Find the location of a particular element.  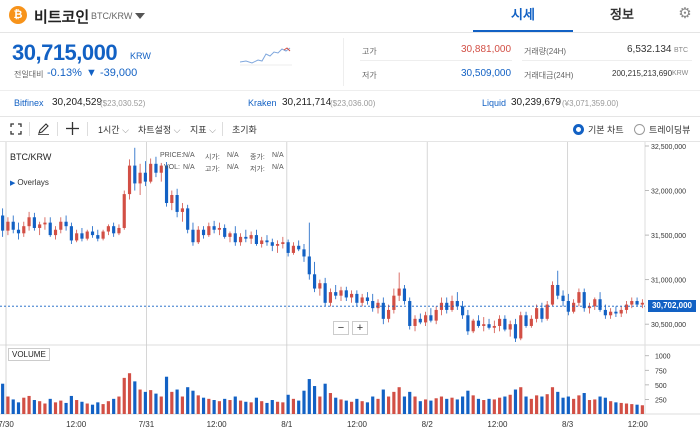

ohlc-high-value: N/A is located at coordinates (233, 167).